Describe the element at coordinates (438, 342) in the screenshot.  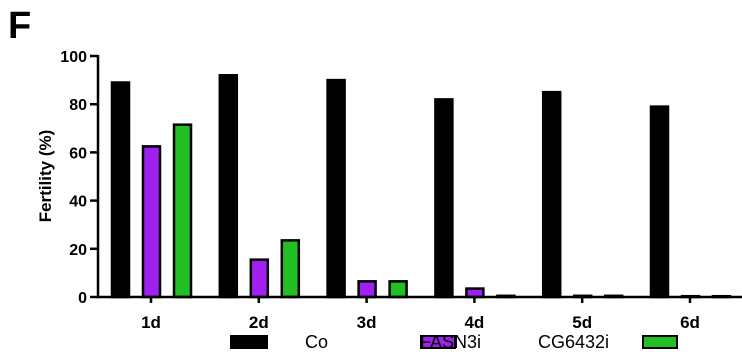
I see `legend-swatch-fasn3i` at that location.